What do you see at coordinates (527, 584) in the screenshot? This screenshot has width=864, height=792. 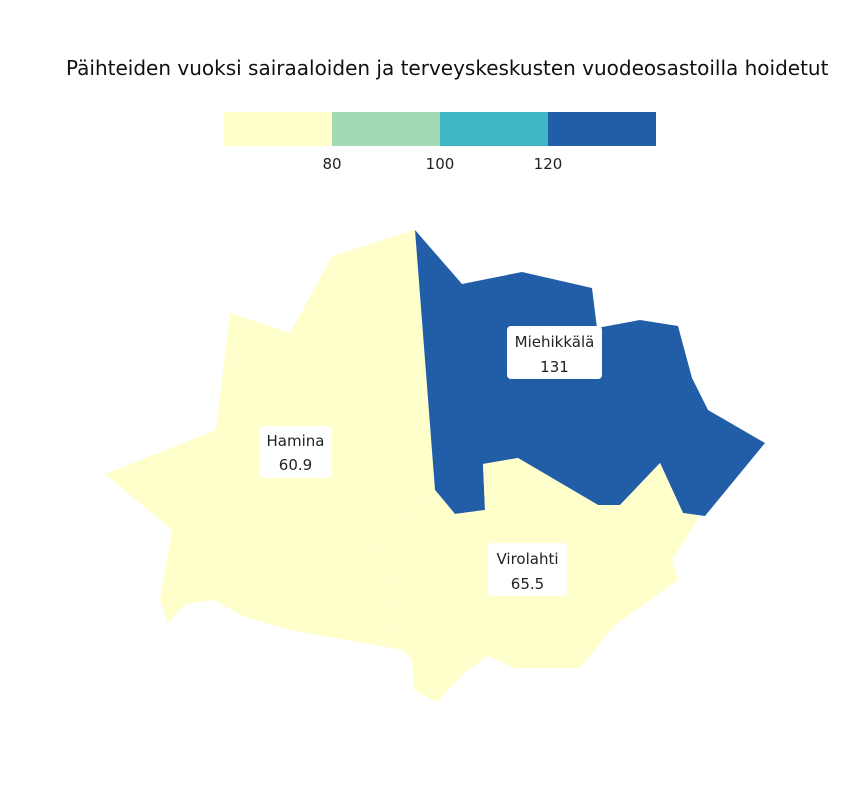 I see `map-label-value: 65.5` at bounding box center [527, 584].